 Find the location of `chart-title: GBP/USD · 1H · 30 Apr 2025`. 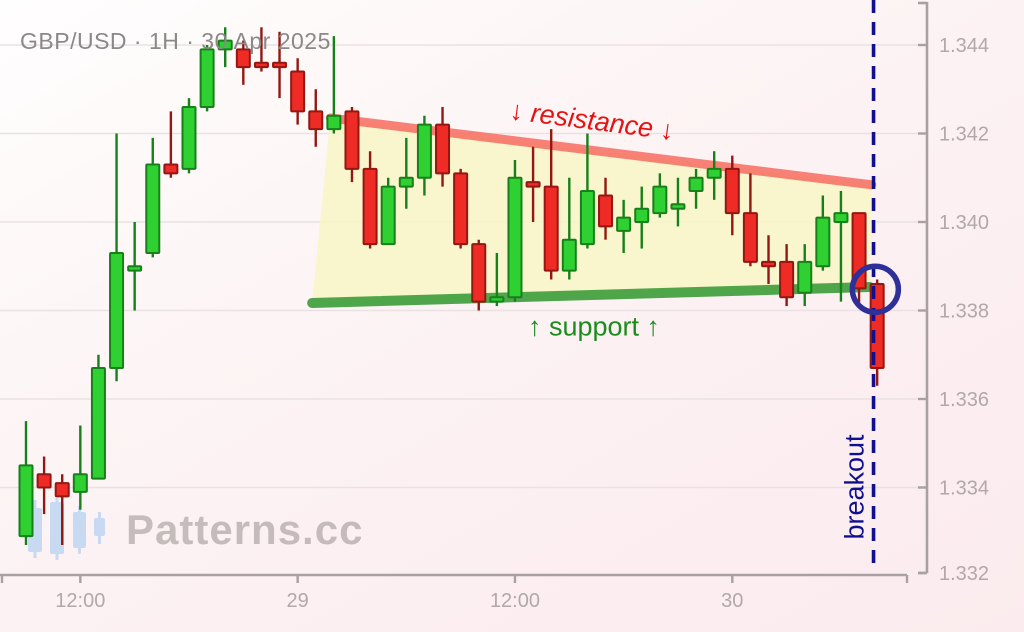

chart-title: GBP/USD · 1H · 30 Apr 2025 is located at coordinates (175, 41).